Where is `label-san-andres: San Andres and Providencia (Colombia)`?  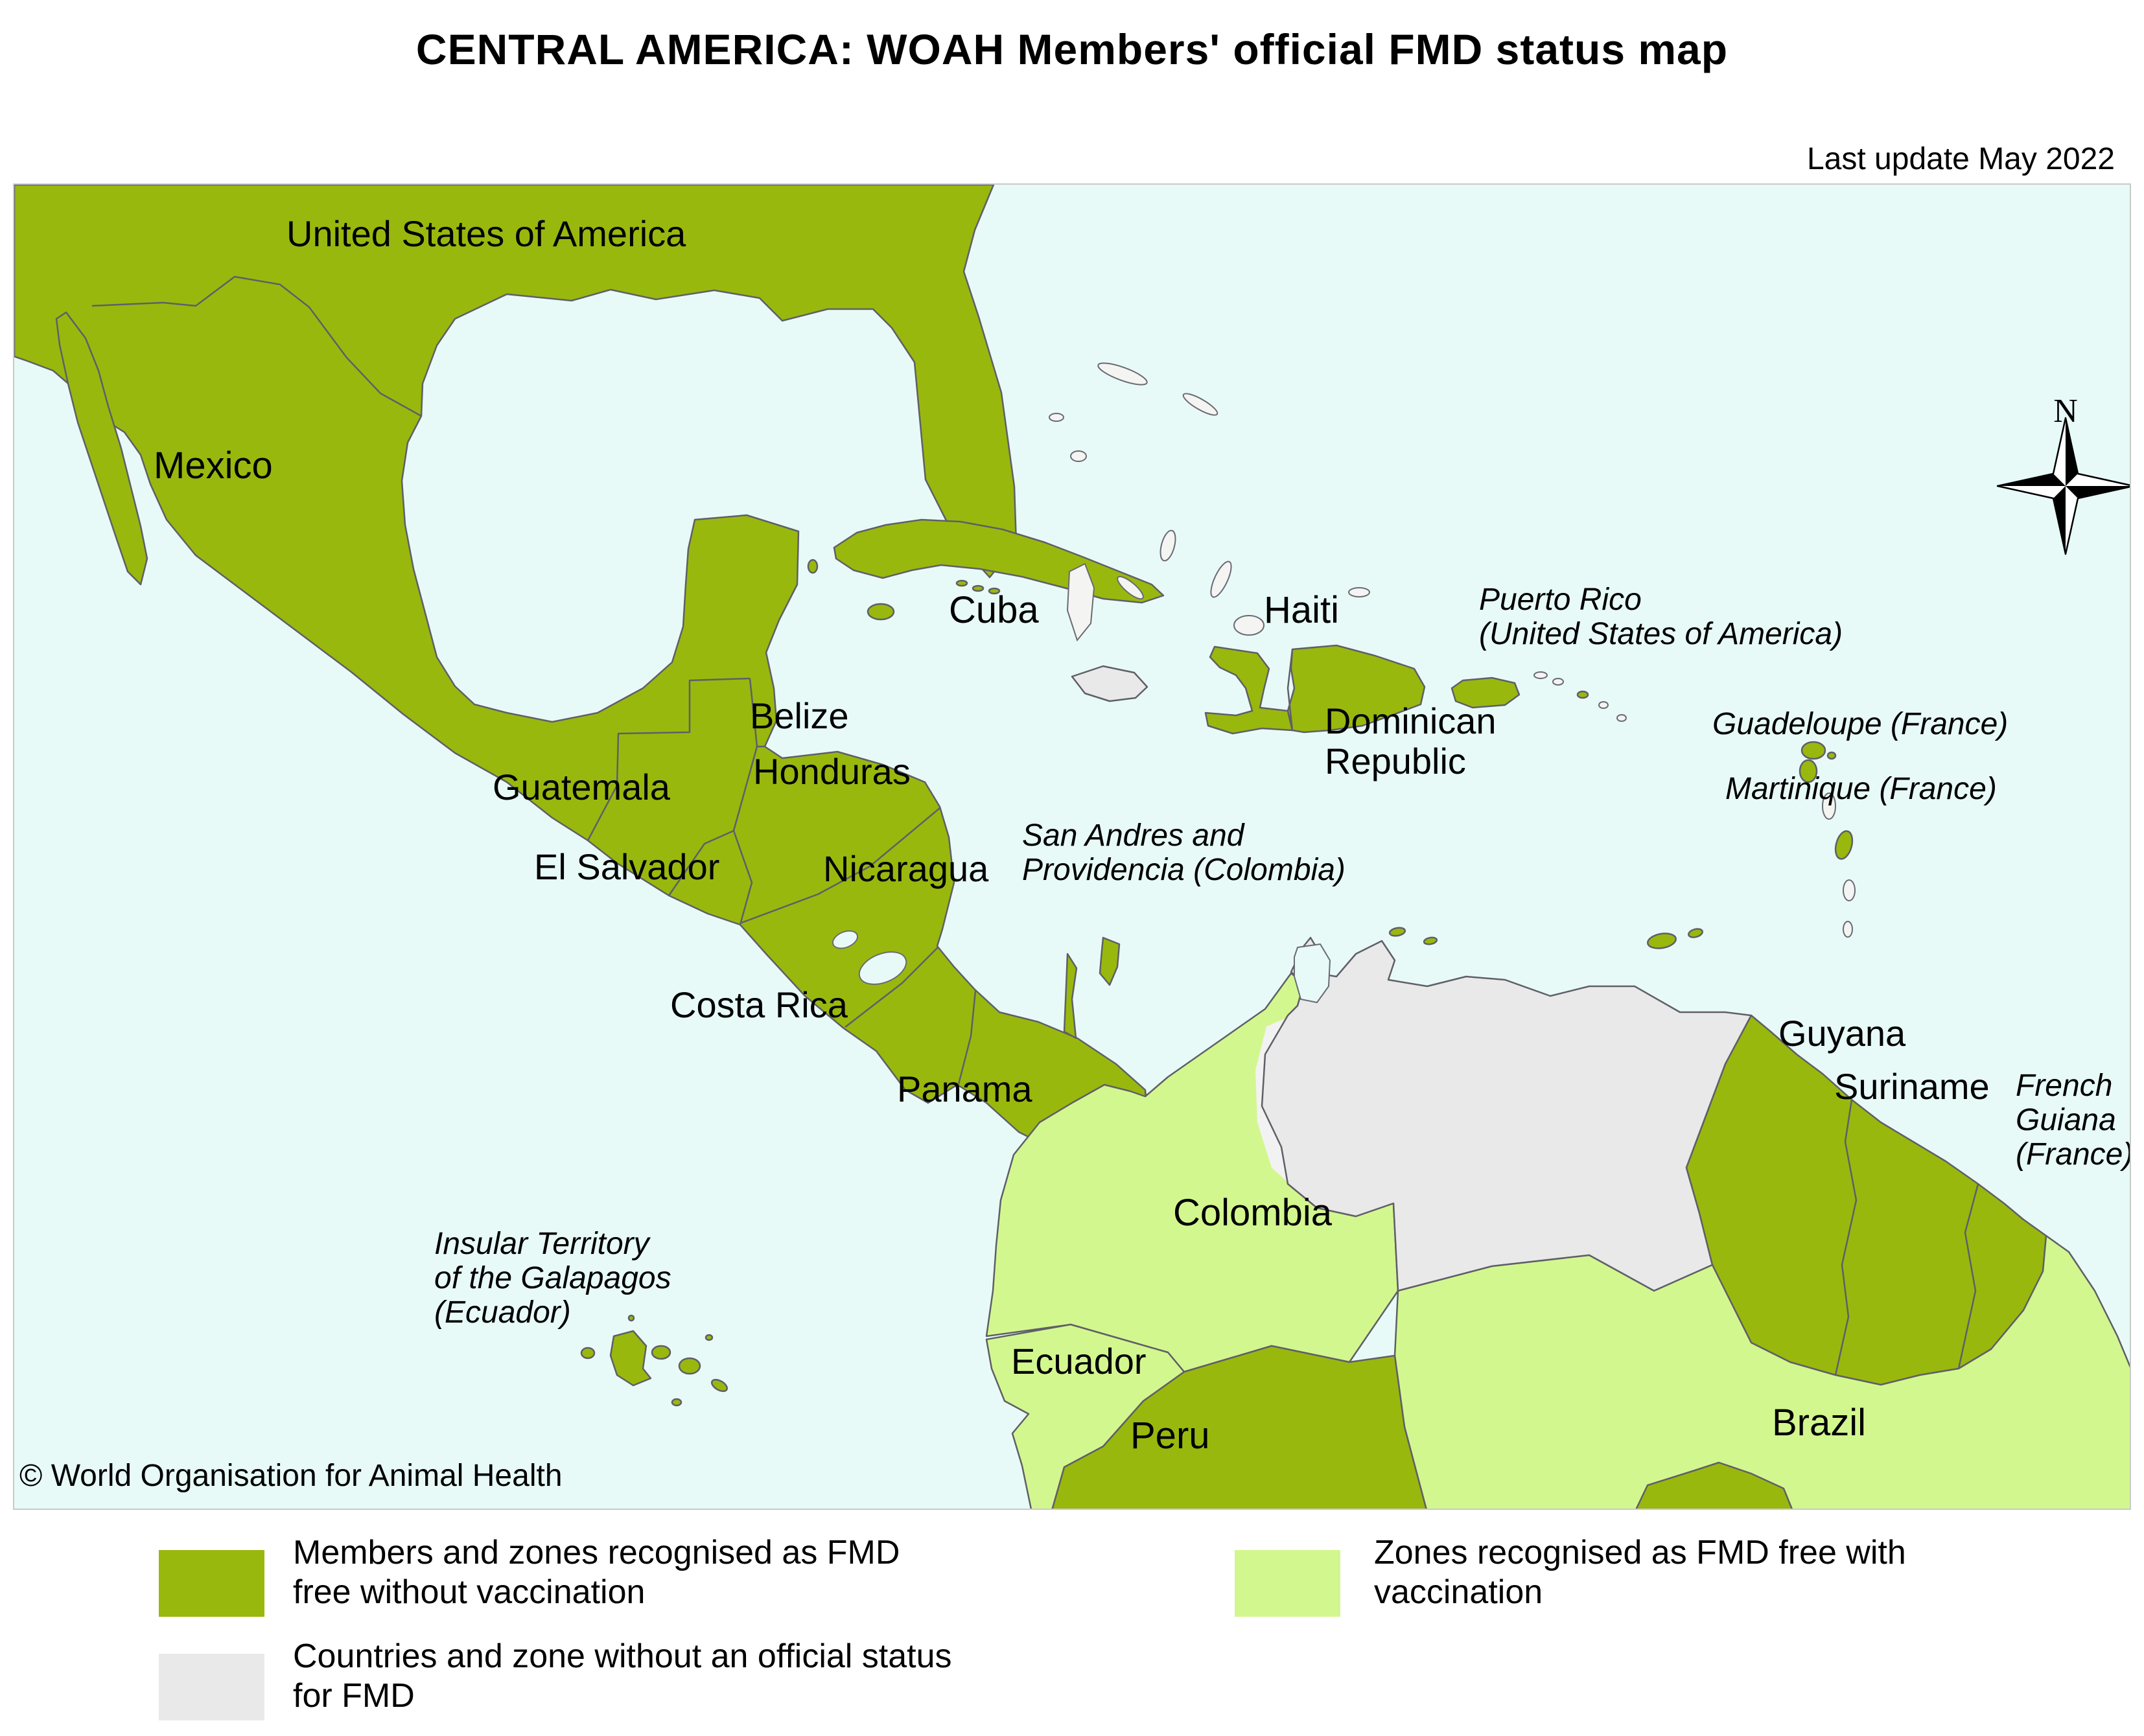 label-san-andres: San Andres and Providencia (Colombia) is located at coordinates (1184, 853).